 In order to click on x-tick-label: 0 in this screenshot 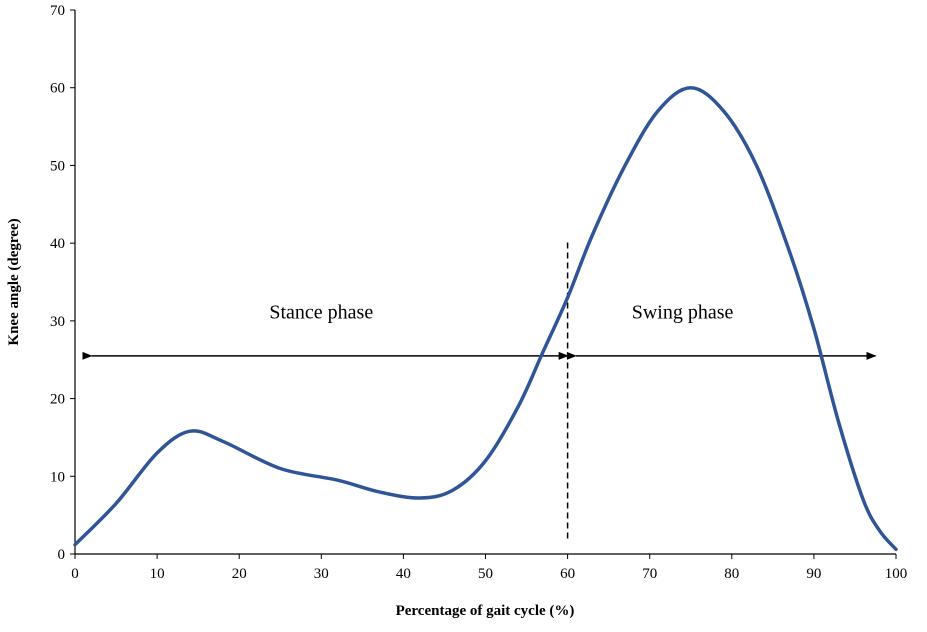, I will do `click(75, 574)`.